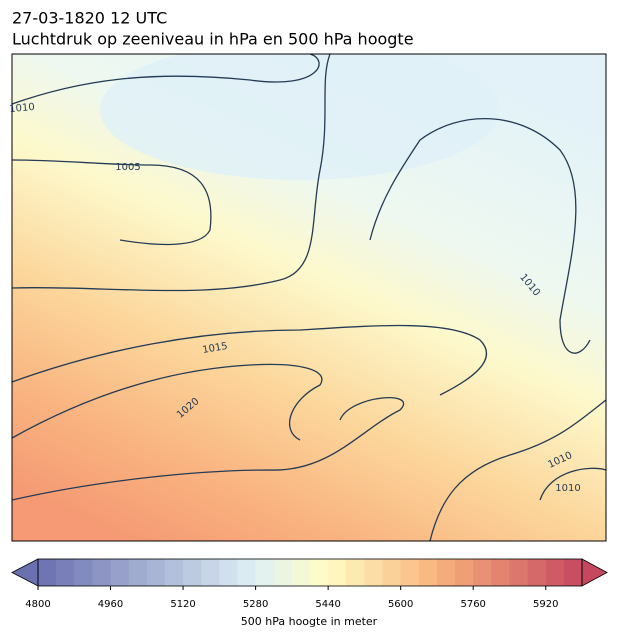 This screenshot has width=618, height=639. Describe the element at coordinates (309, 621) in the screenshot. I see `colorbar-label: 500 hPa hoogte in meter` at that location.